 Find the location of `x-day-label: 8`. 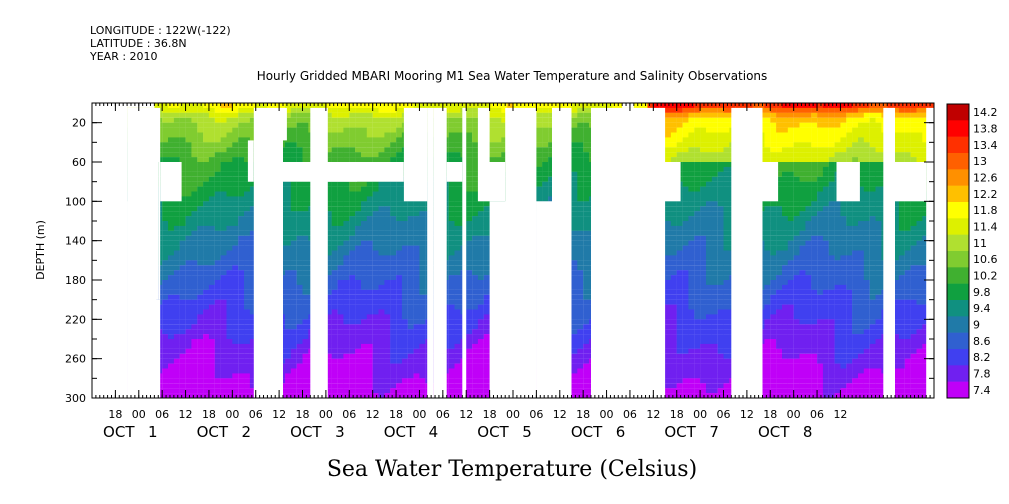

x-day-label: 8 is located at coordinates (808, 432).